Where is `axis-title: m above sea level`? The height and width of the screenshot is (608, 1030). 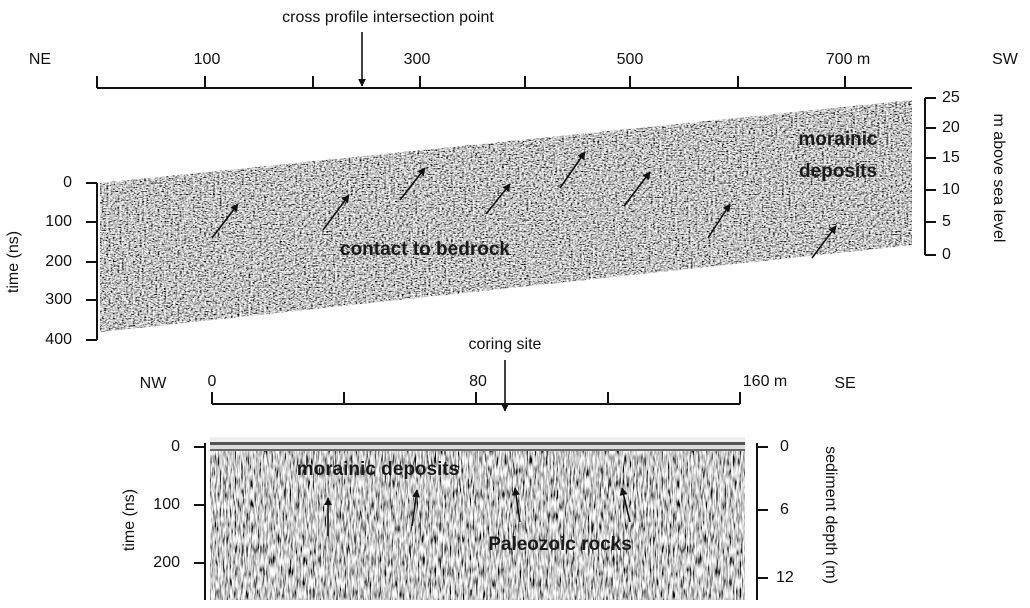
axis-title: m above sea level is located at coordinates (998, 178).